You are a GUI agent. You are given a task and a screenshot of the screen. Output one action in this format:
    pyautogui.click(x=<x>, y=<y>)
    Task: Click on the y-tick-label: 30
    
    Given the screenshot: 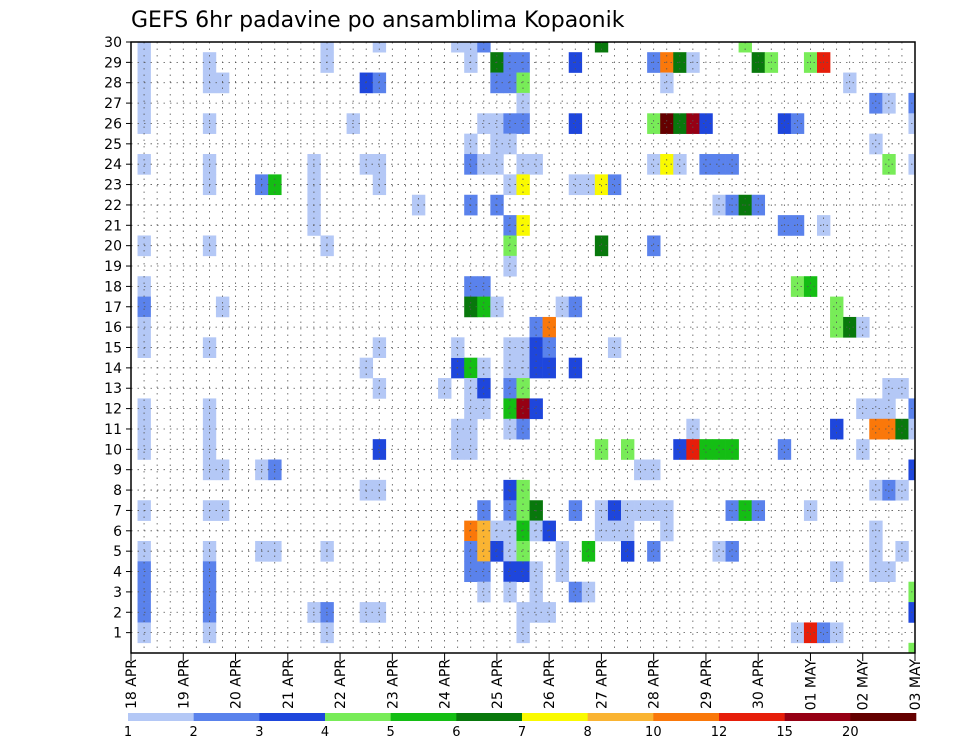 What is the action you would take?
    pyautogui.click(x=113, y=43)
    